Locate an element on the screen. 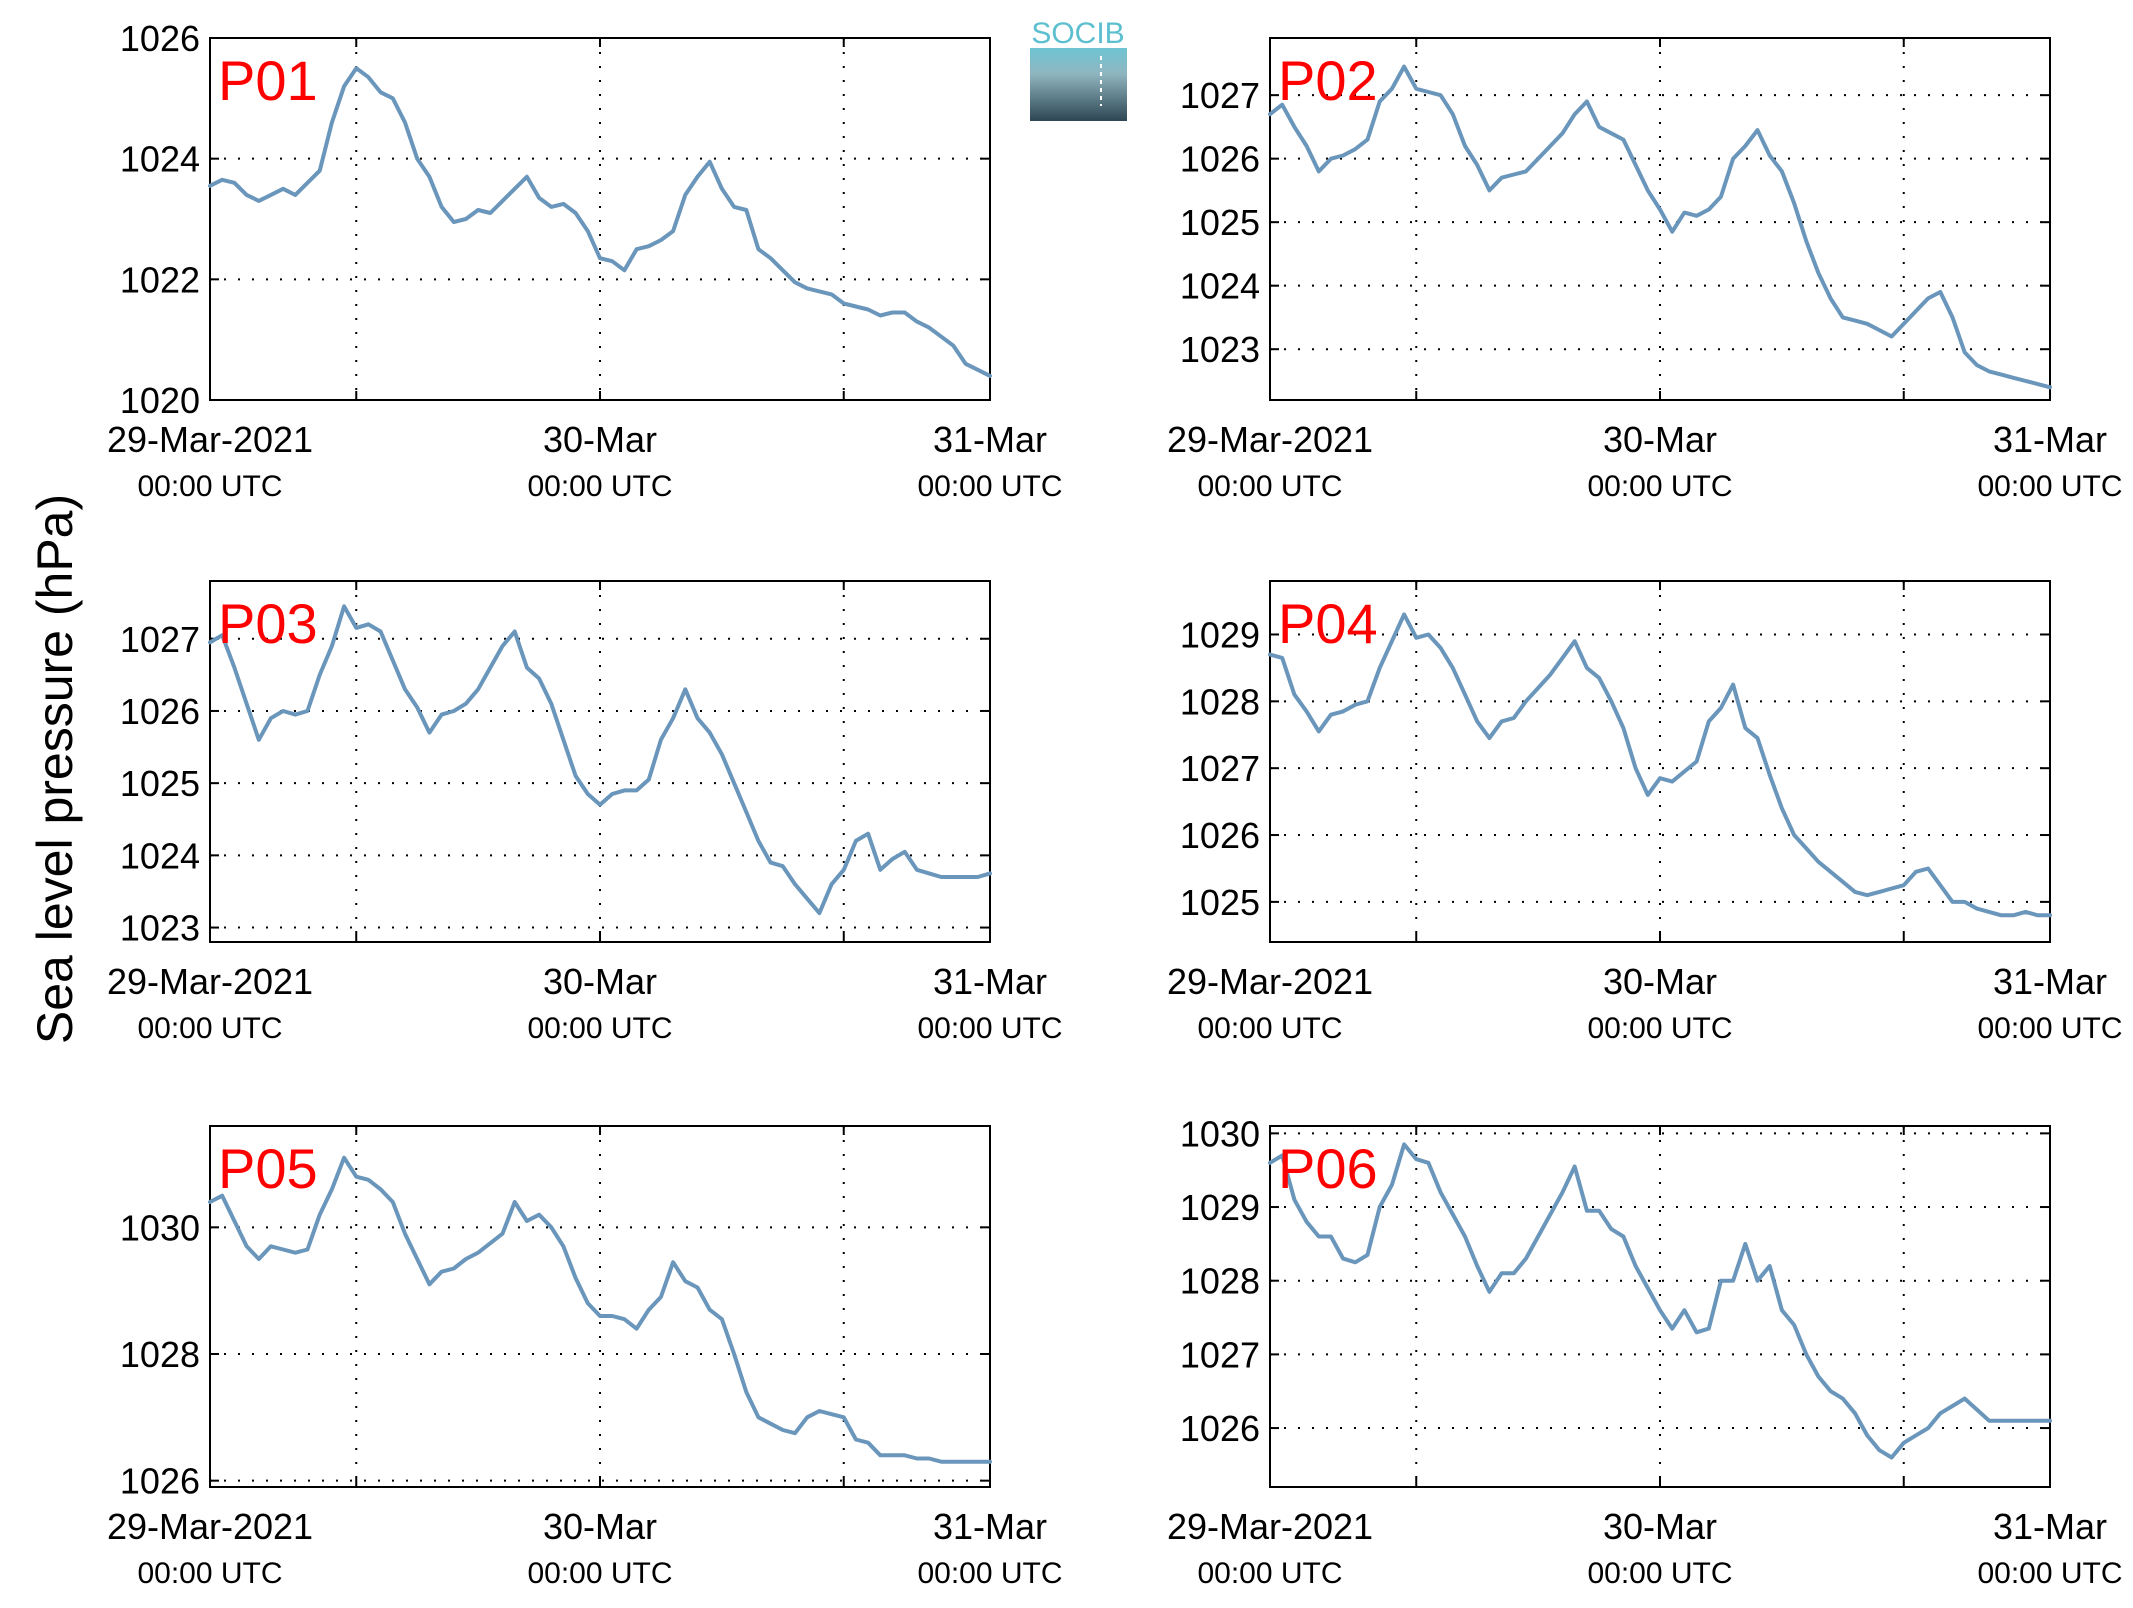 This screenshot has width=2133, height=1608. y-tick-label: 1022 is located at coordinates (160, 279).